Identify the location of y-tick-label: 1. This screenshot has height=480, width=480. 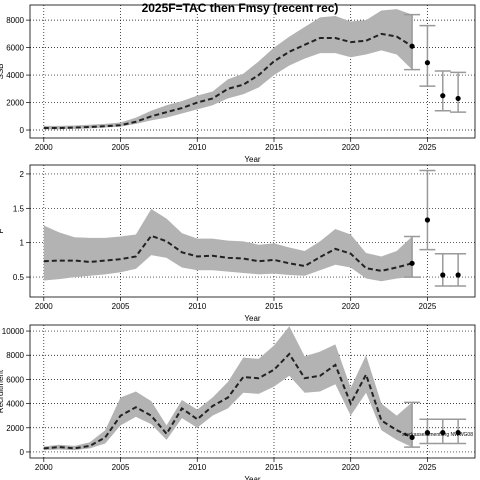
(22, 243).